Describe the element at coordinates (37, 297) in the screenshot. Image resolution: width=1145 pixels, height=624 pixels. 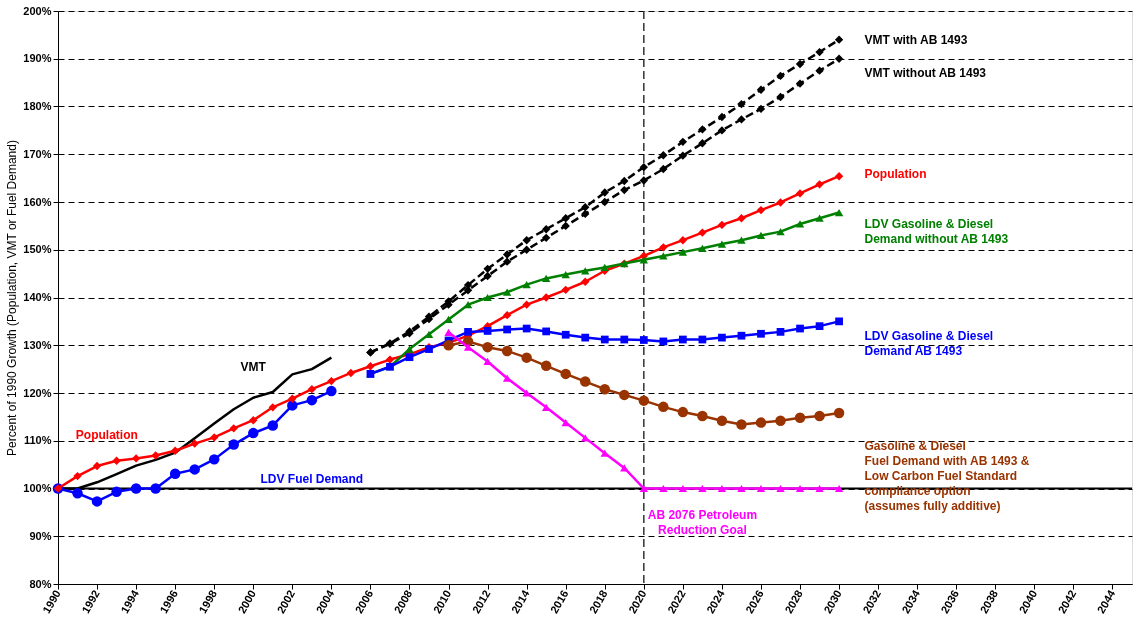
I see `y-tick-label: 140%` at that location.